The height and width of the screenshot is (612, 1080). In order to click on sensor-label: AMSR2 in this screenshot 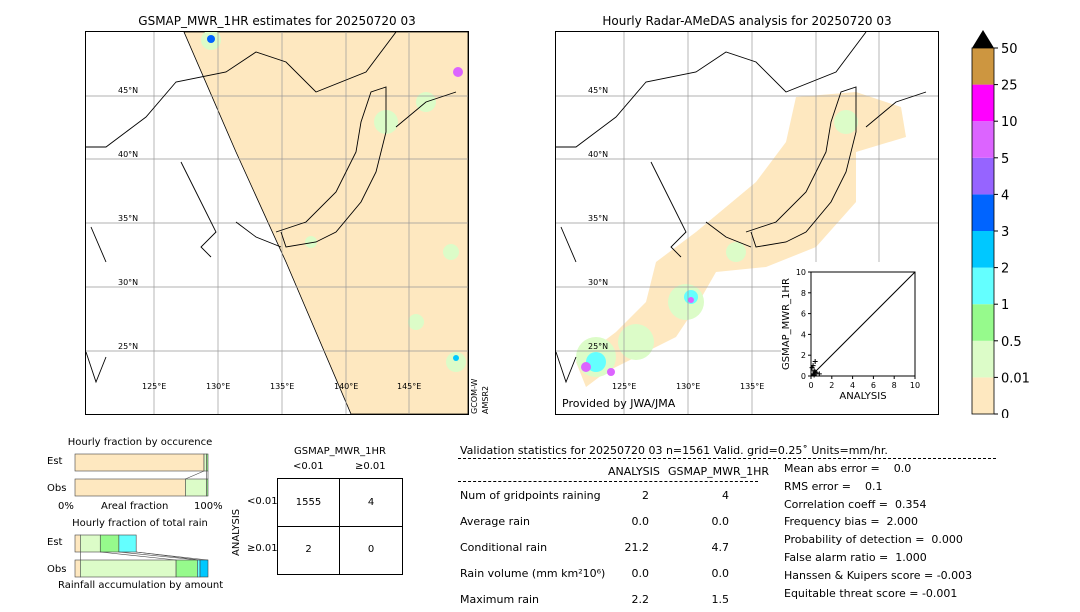, I will do `click(485, 399)`.